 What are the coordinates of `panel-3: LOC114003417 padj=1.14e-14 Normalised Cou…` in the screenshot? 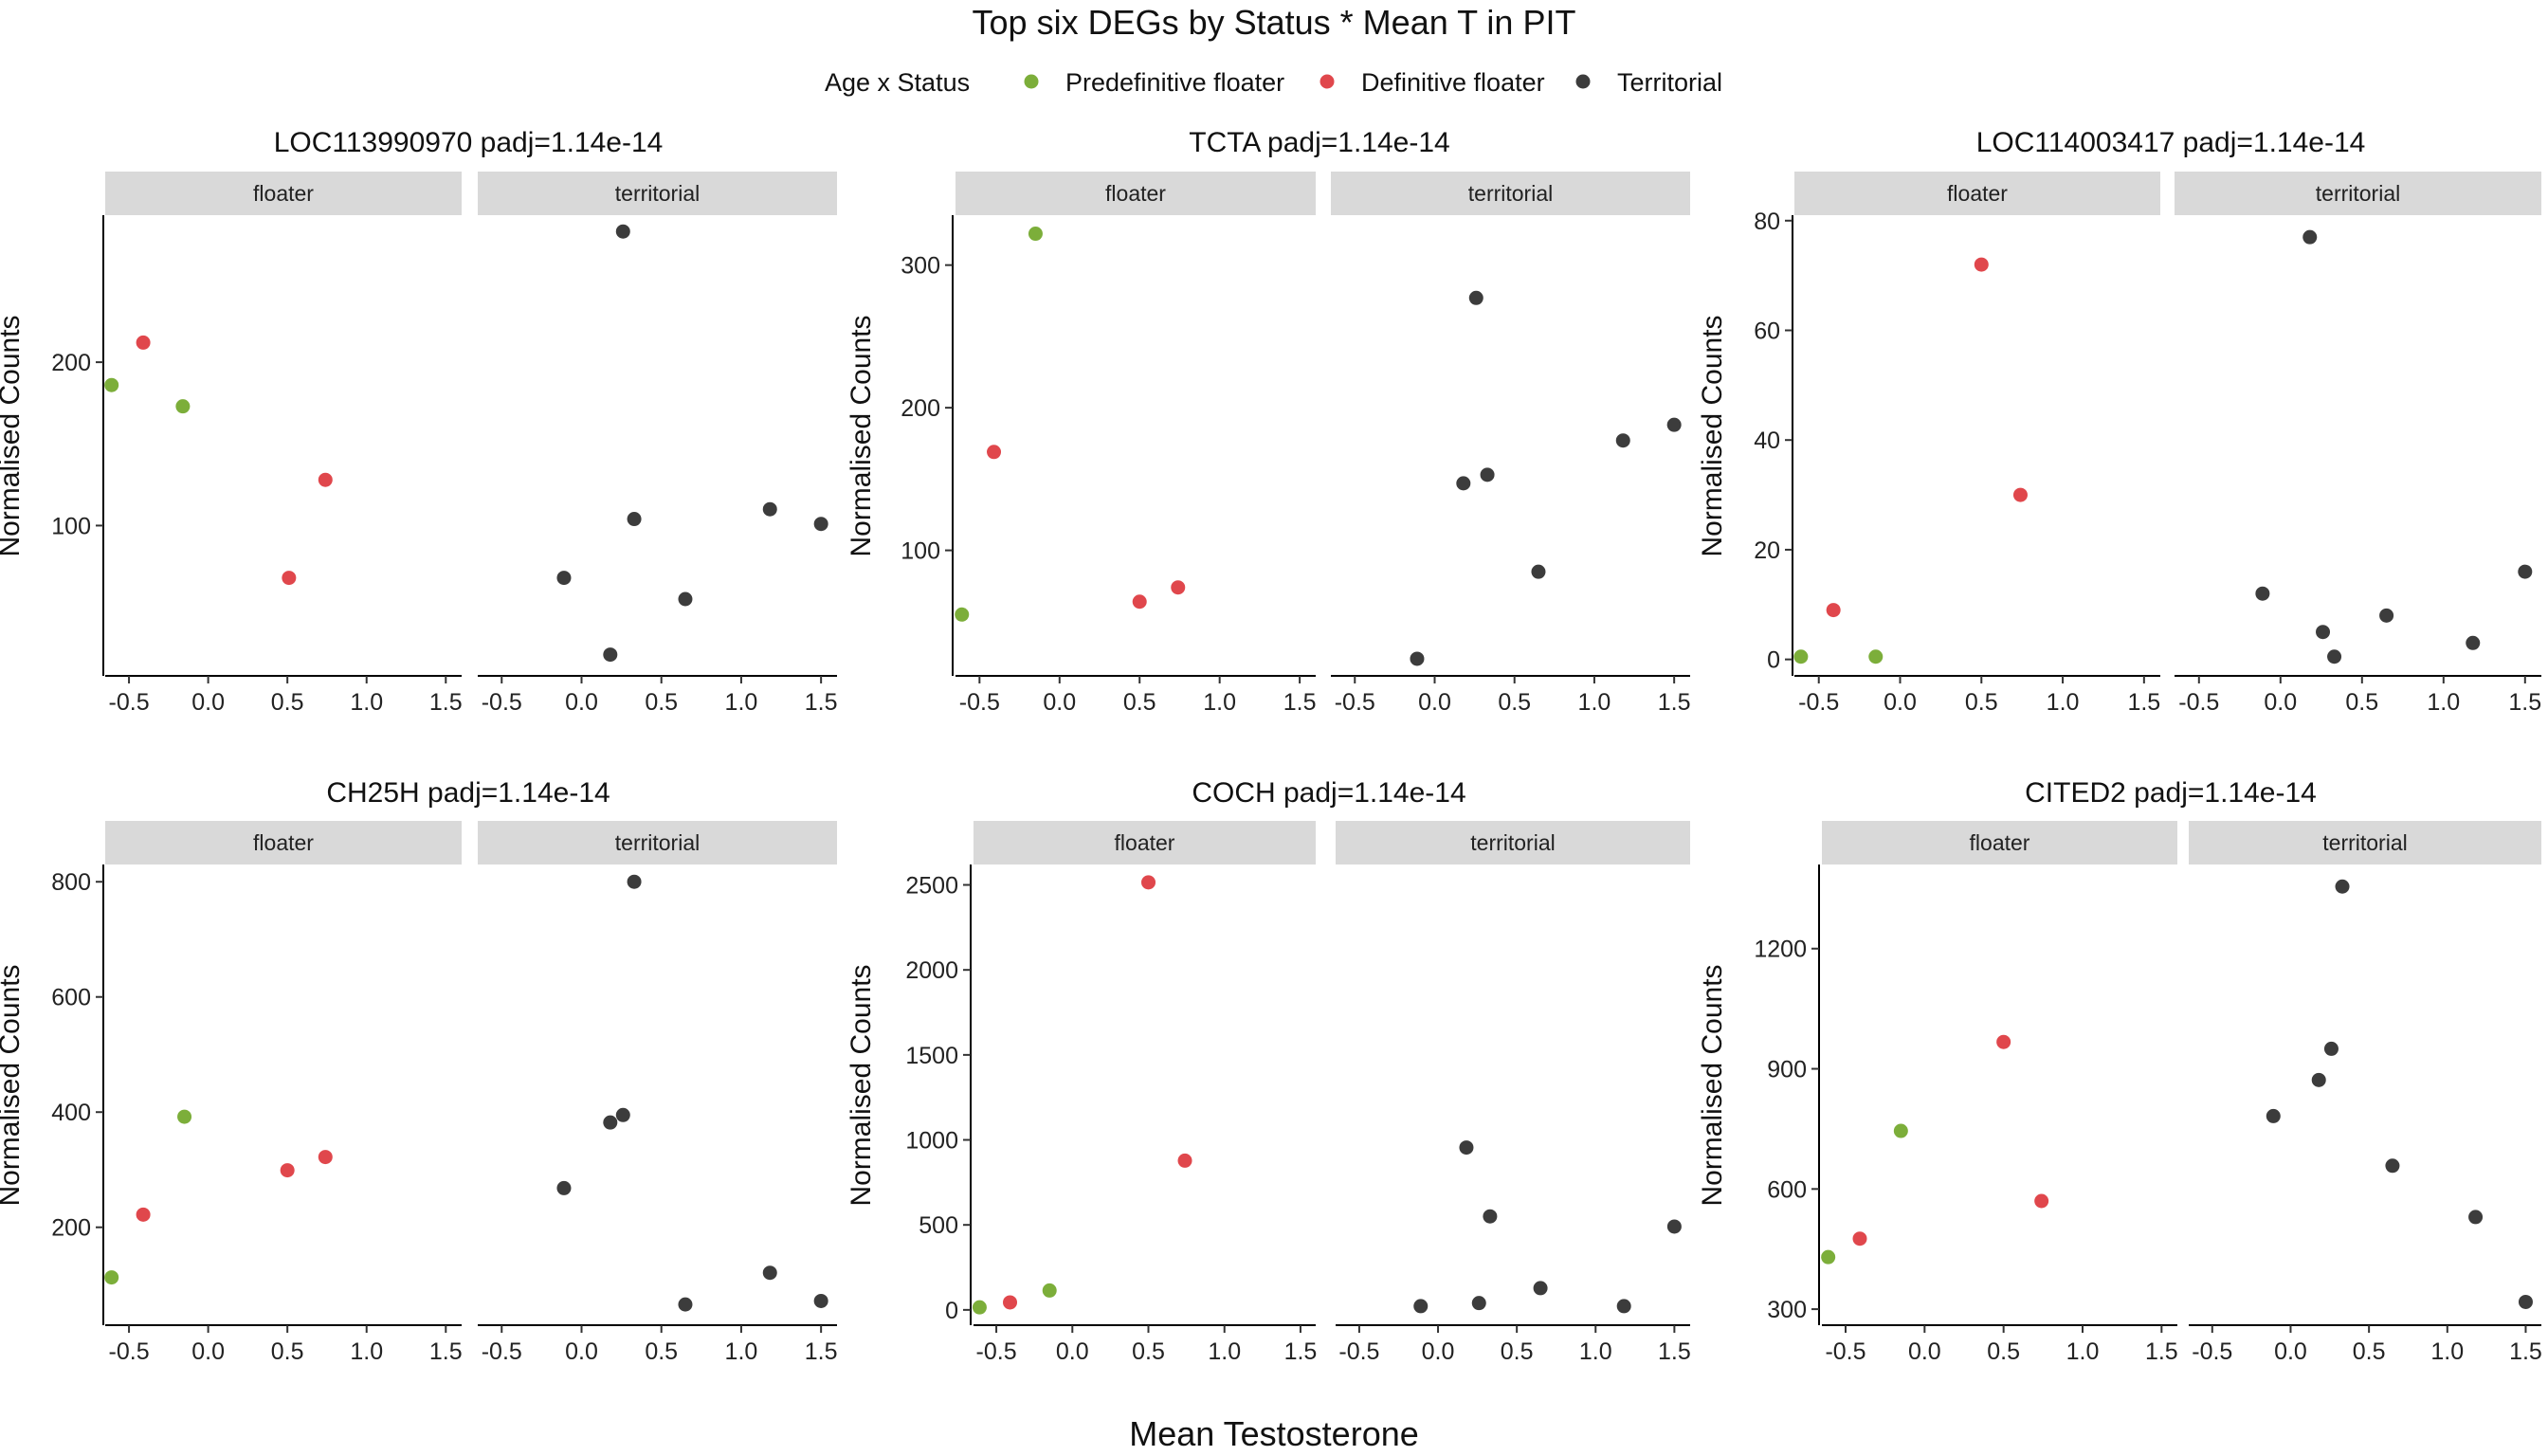 It's located at (2119, 421).